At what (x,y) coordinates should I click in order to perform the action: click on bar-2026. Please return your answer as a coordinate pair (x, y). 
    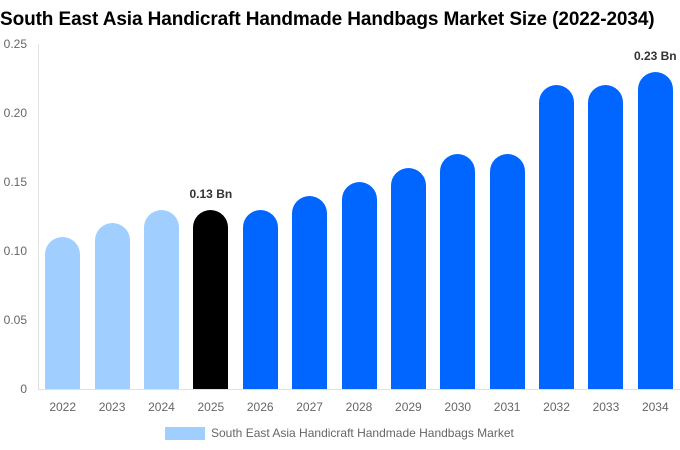
    Looking at the image, I should click on (260, 299).